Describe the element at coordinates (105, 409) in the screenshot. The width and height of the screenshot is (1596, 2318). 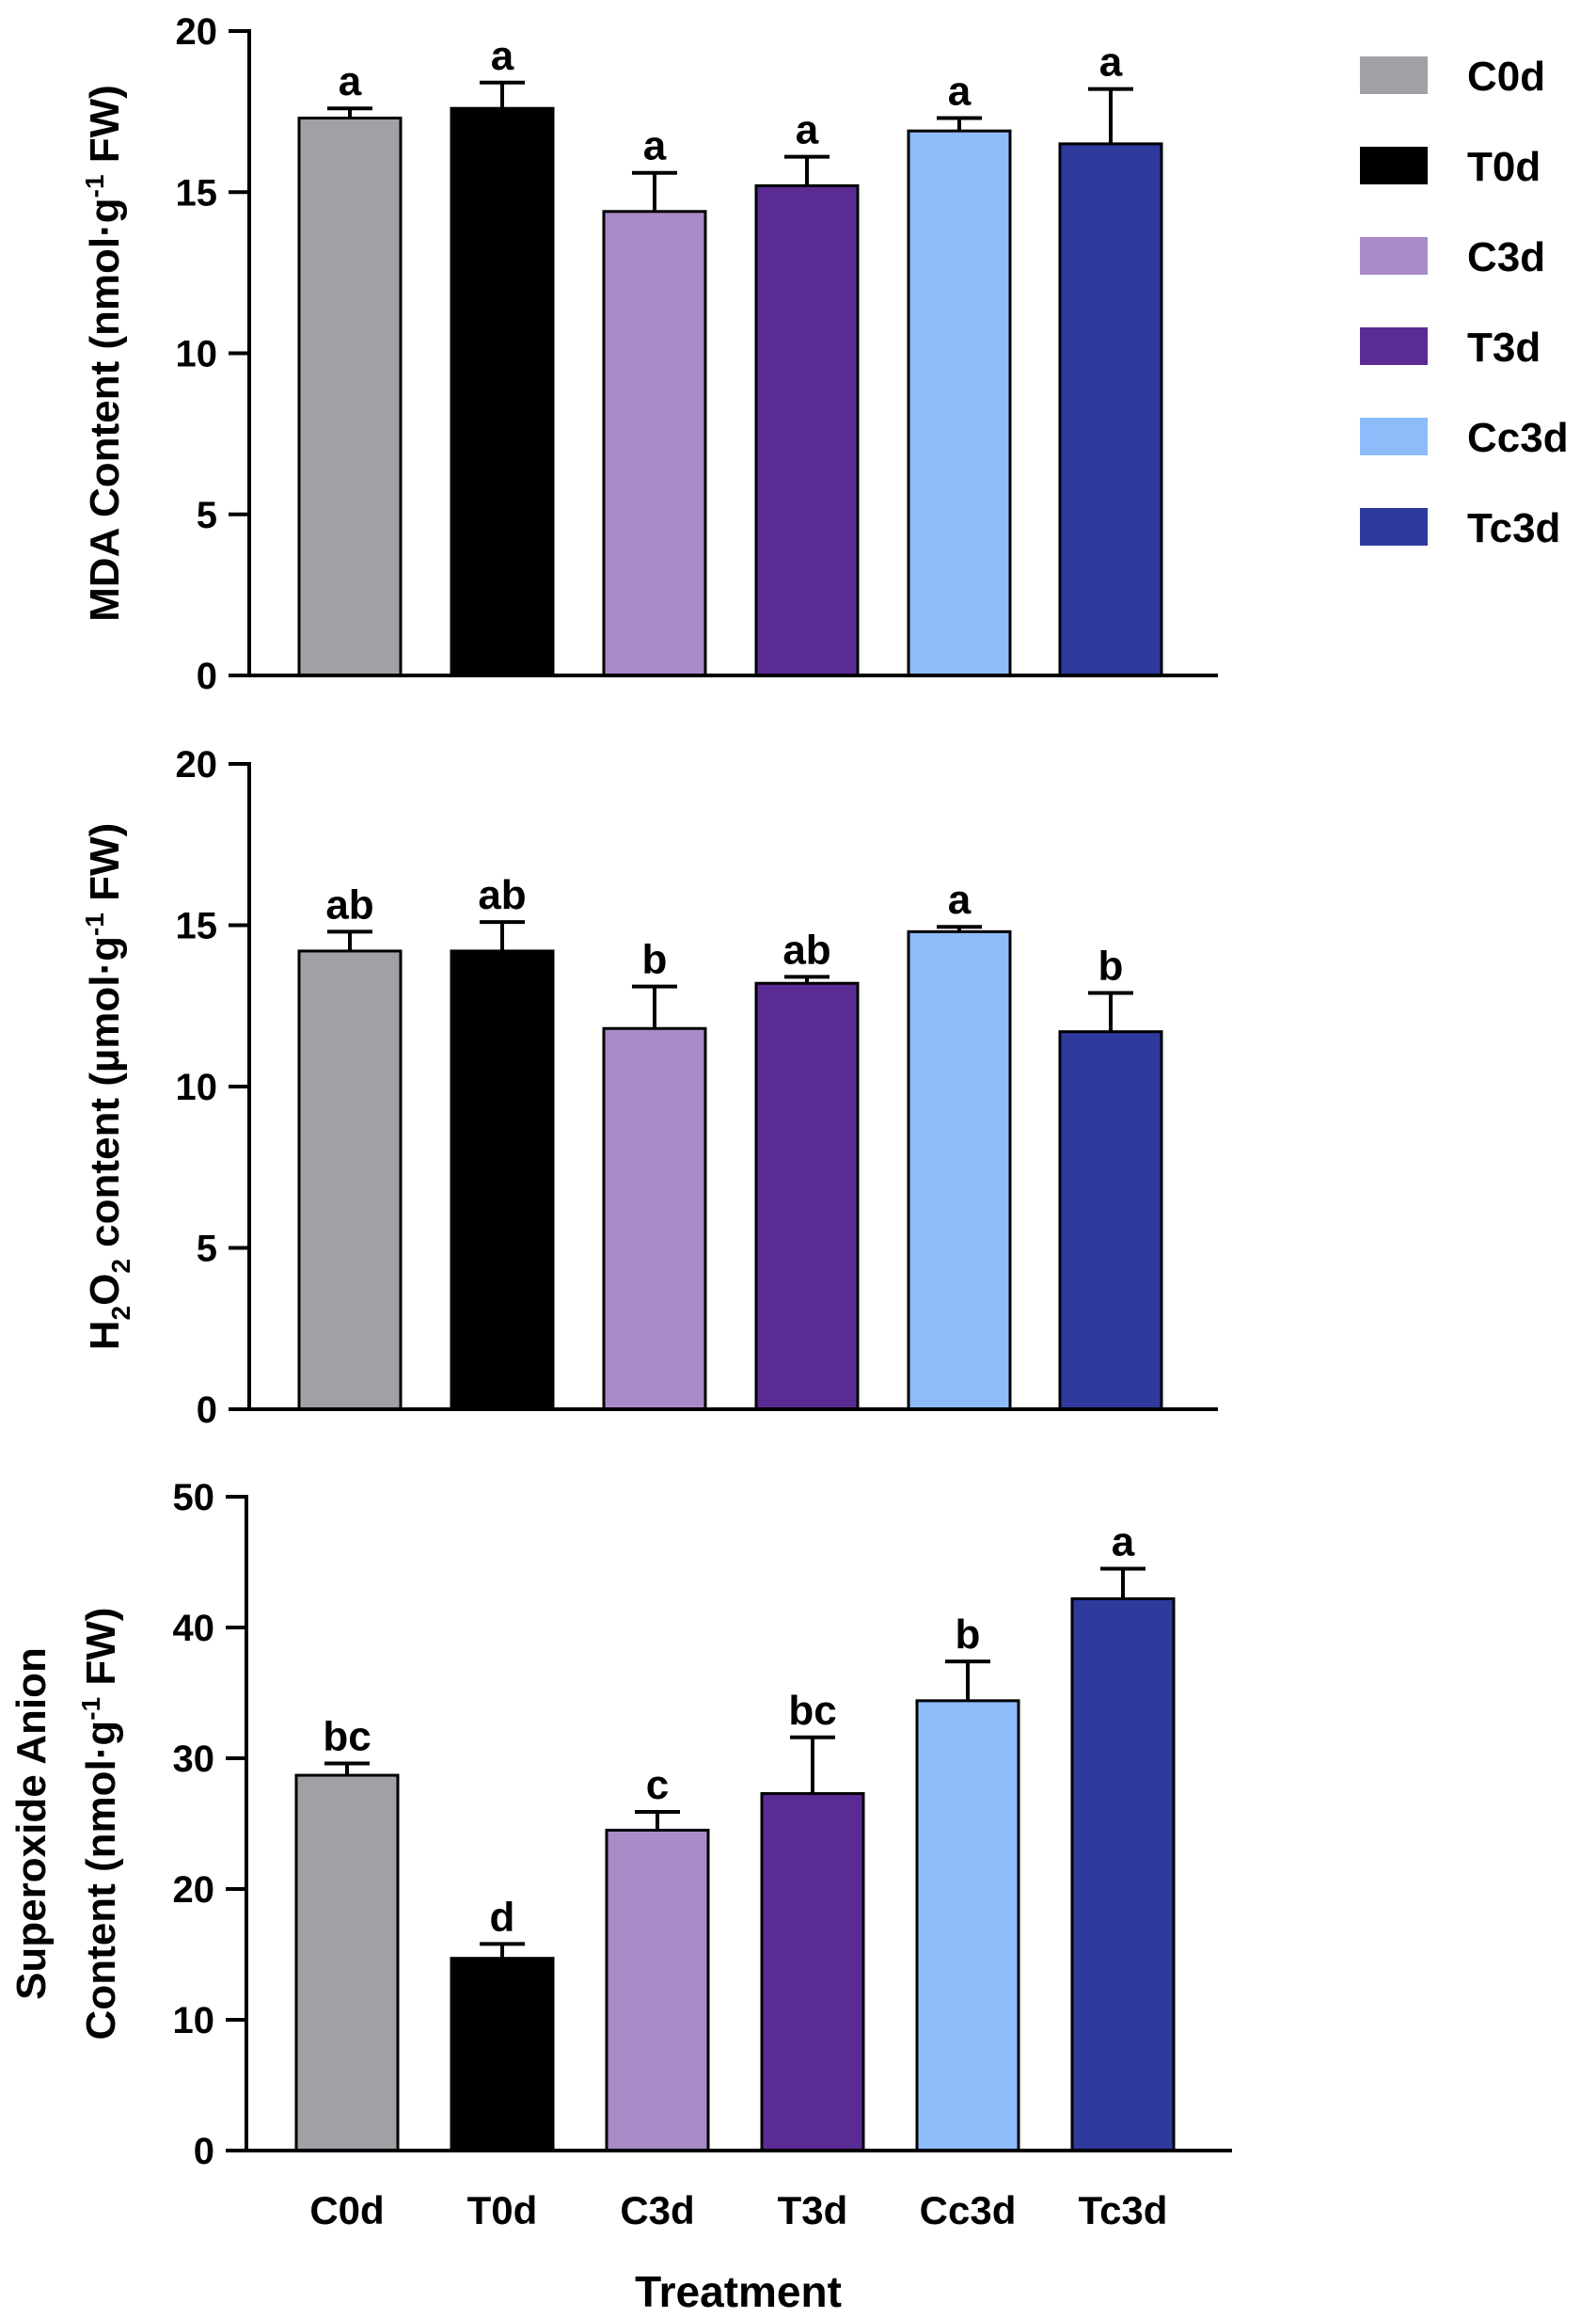
I see `axis-title-part: MDA Content (nmol·g` at that location.